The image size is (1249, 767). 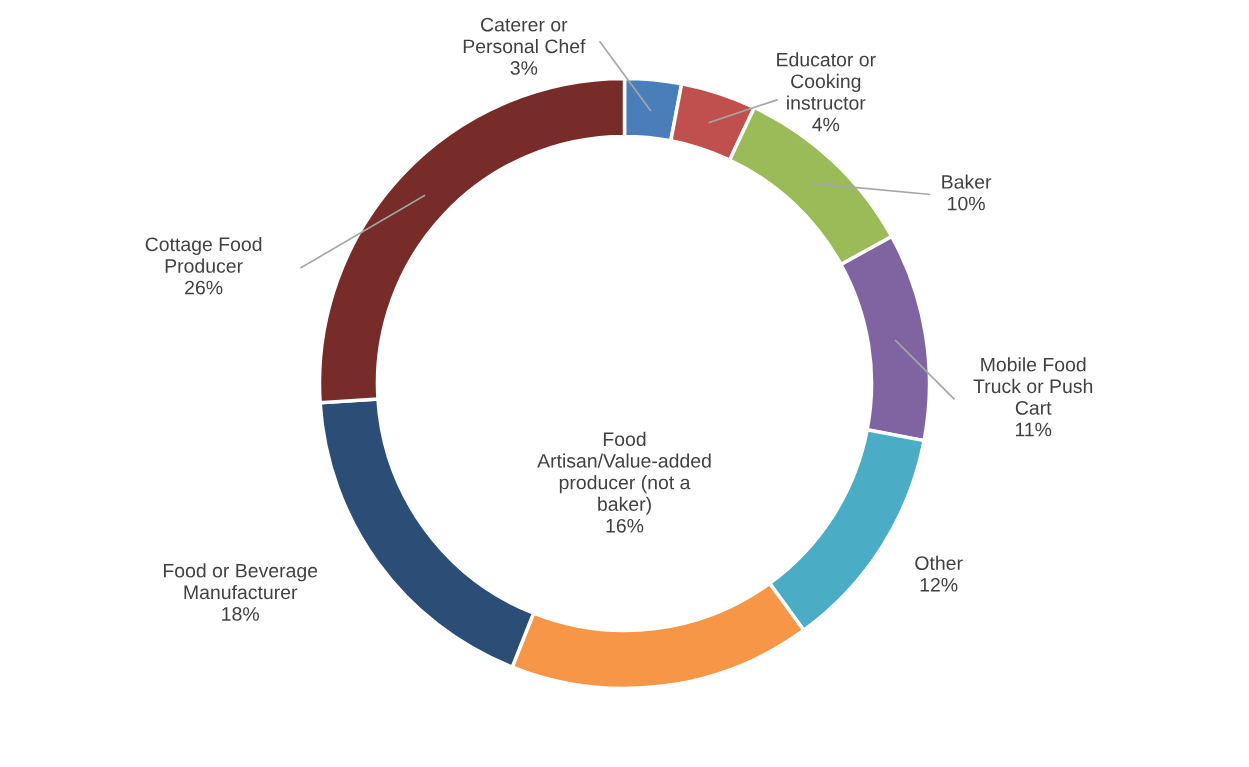 I want to click on data-label: 3%, so click(x=524, y=68).